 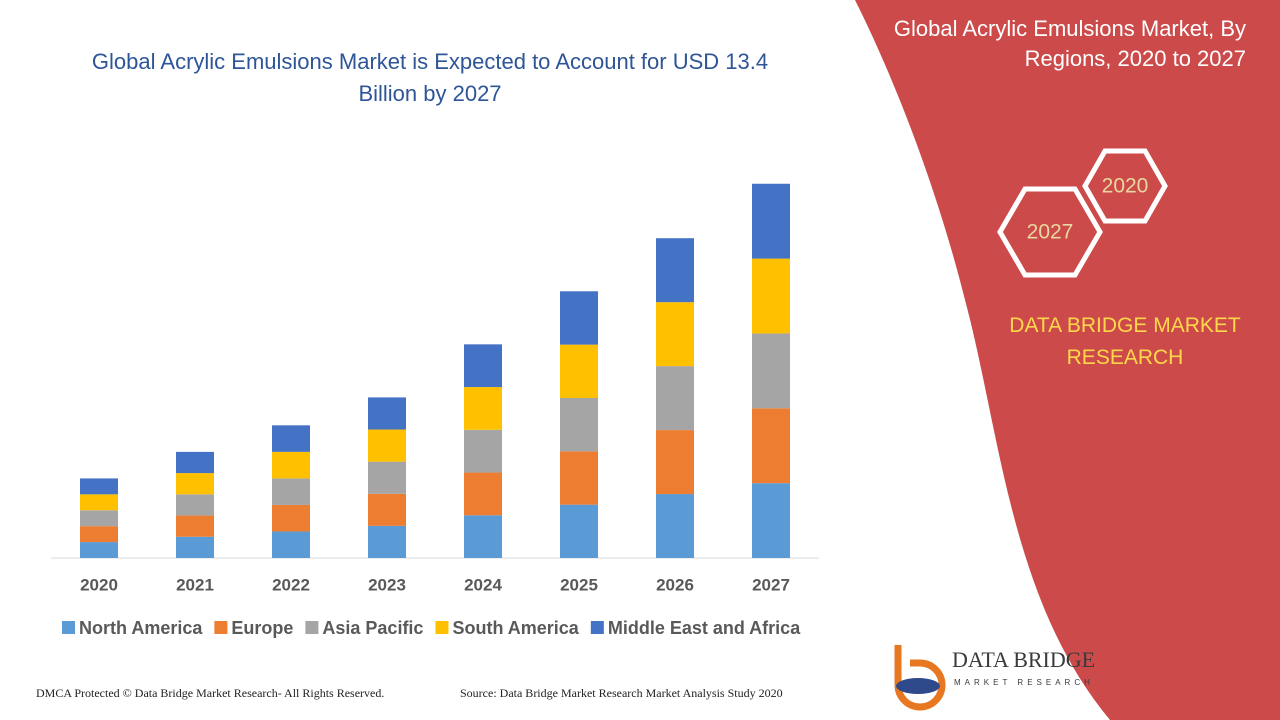 I want to click on x-tick-label: 2025, so click(x=579, y=584).